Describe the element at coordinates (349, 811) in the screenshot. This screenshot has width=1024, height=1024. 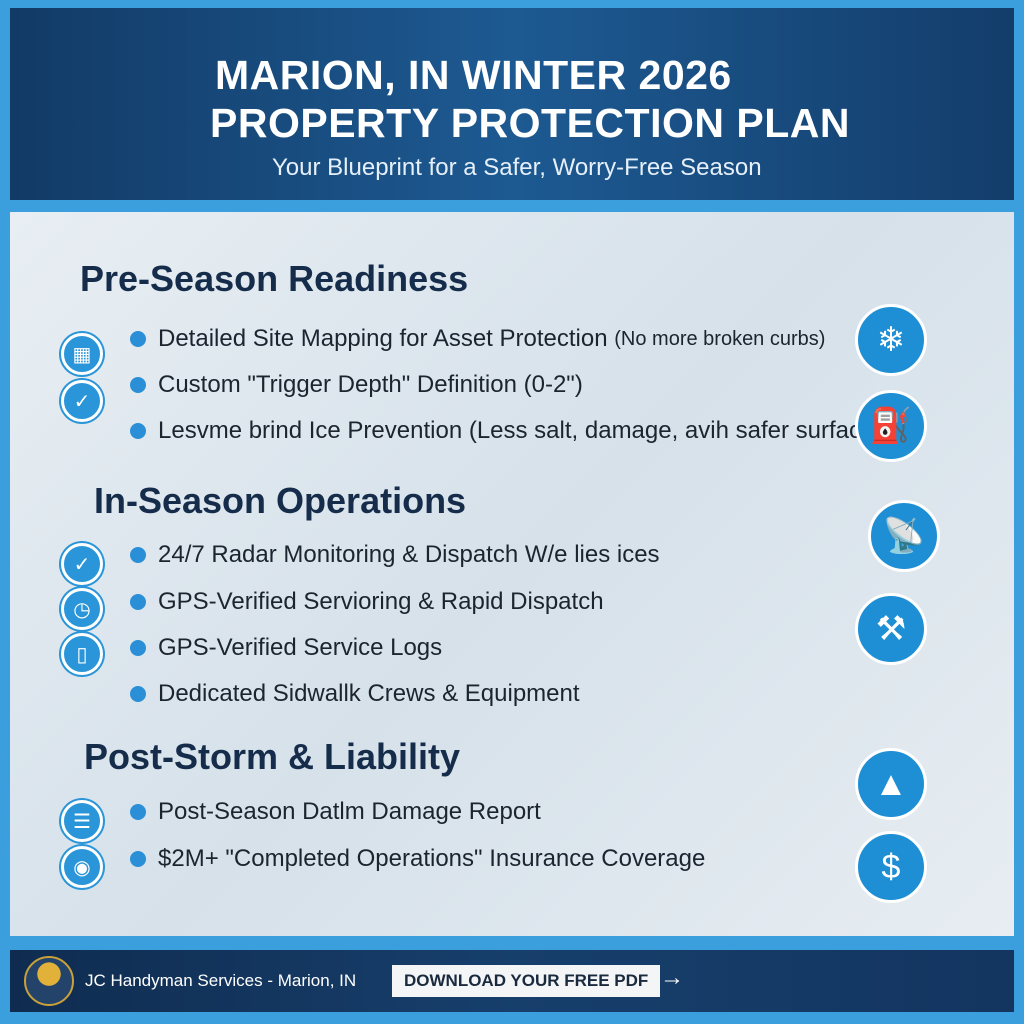
I see `item-text: Post-Season Datlm Damage Report` at that location.